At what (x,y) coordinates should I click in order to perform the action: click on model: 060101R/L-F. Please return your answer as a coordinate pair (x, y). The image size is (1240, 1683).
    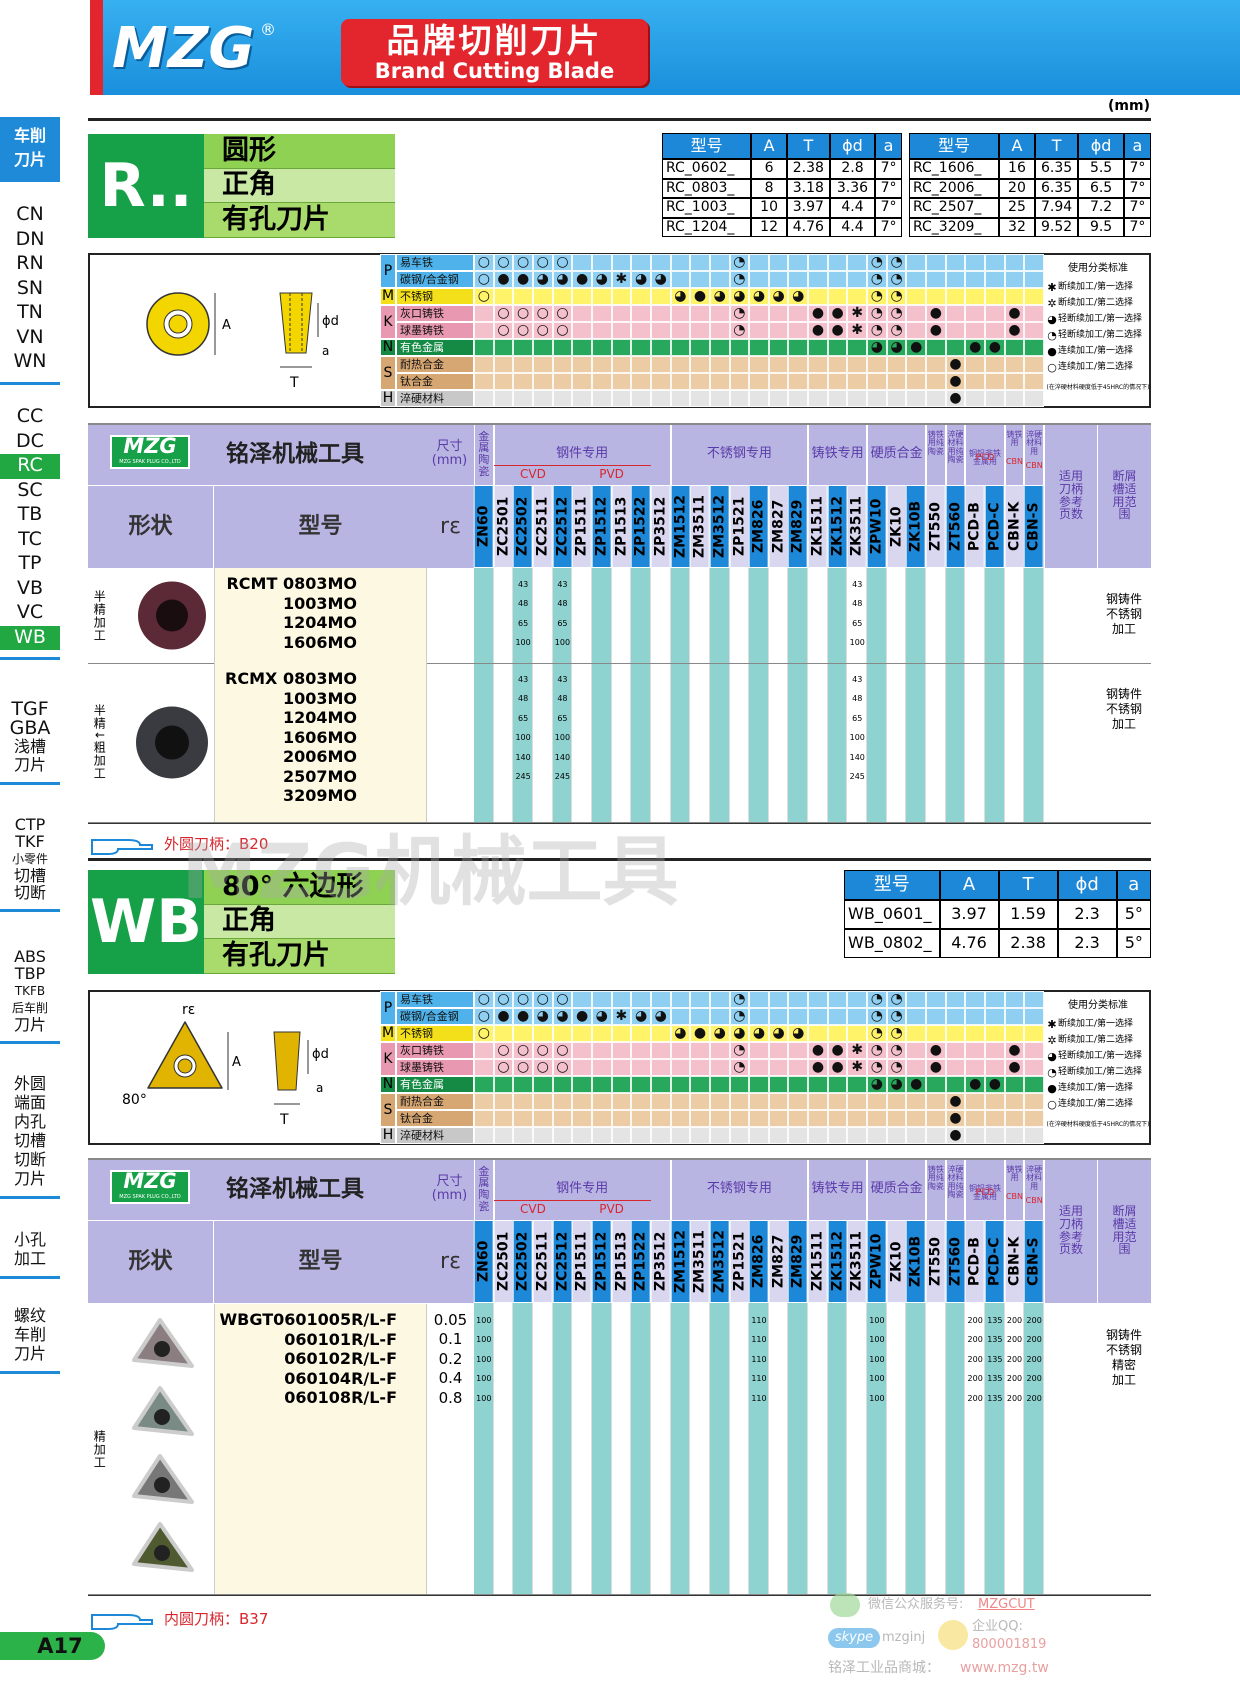
    Looking at the image, I should click on (340, 1339).